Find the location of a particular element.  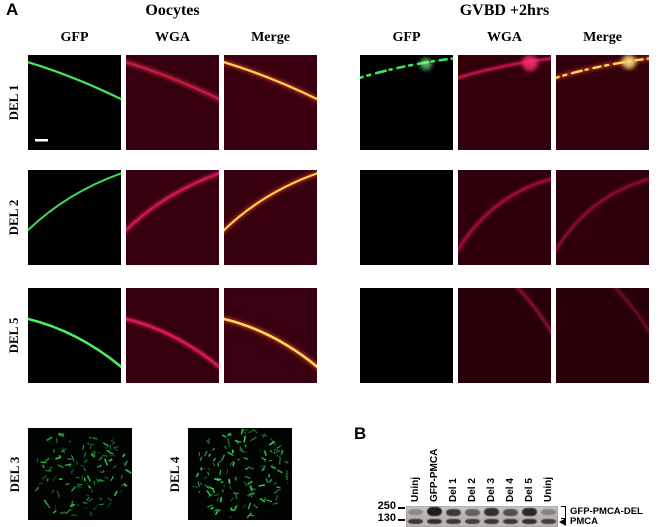

lane-label-5: Del 4 is located at coordinates (510, 490).